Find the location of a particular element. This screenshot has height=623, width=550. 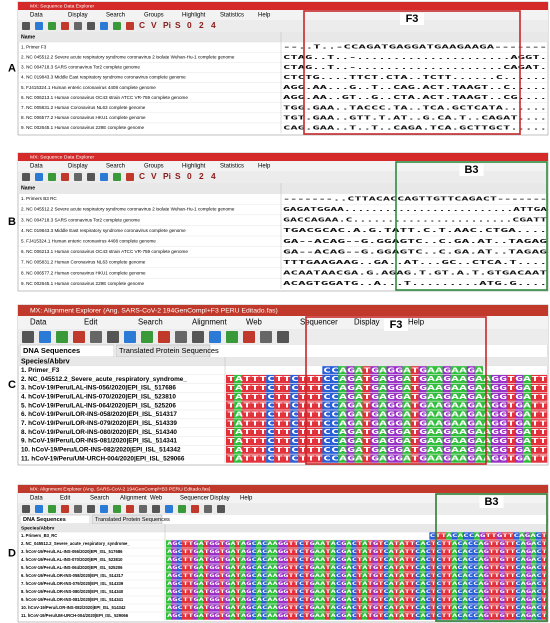

toolbar-button: V is located at coordinates (154, 25).